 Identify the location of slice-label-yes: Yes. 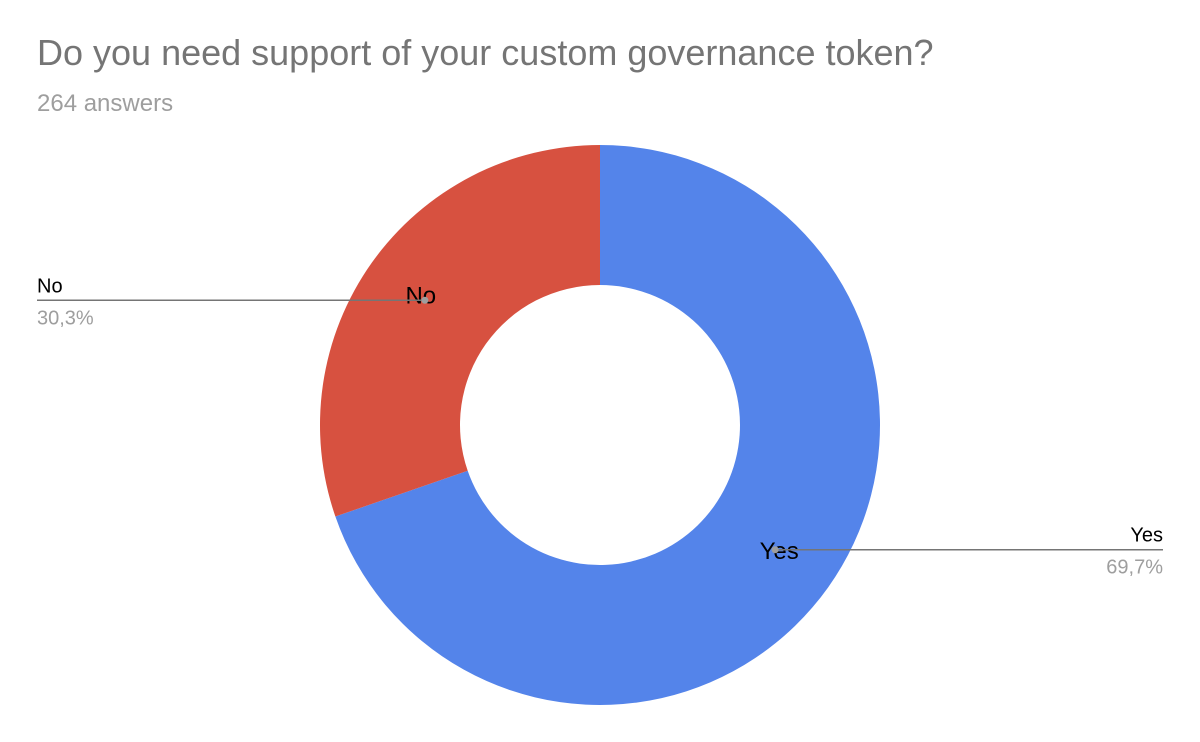
(779, 551).